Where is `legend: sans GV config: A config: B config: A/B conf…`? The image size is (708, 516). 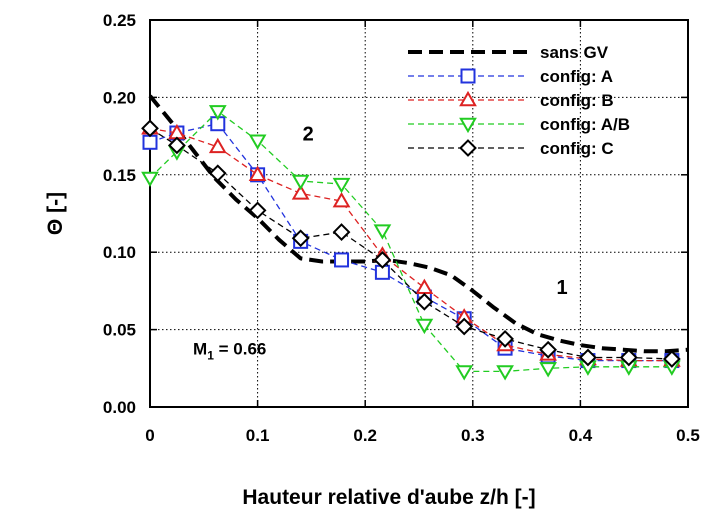
legend: sans GV config: A config: B config: A/B conf… is located at coordinates (519, 100).